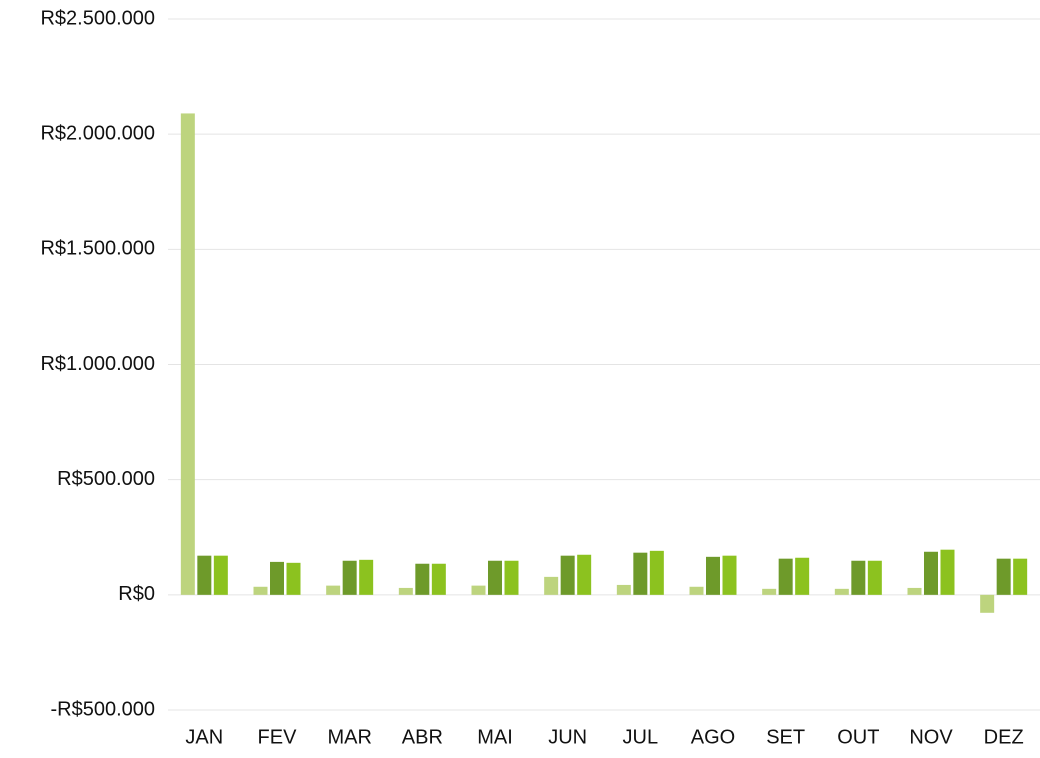  What do you see at coordinates (641, 737) in the screenshot?
I see `x-tick-label: JUL` at bounding box center [641, 737].